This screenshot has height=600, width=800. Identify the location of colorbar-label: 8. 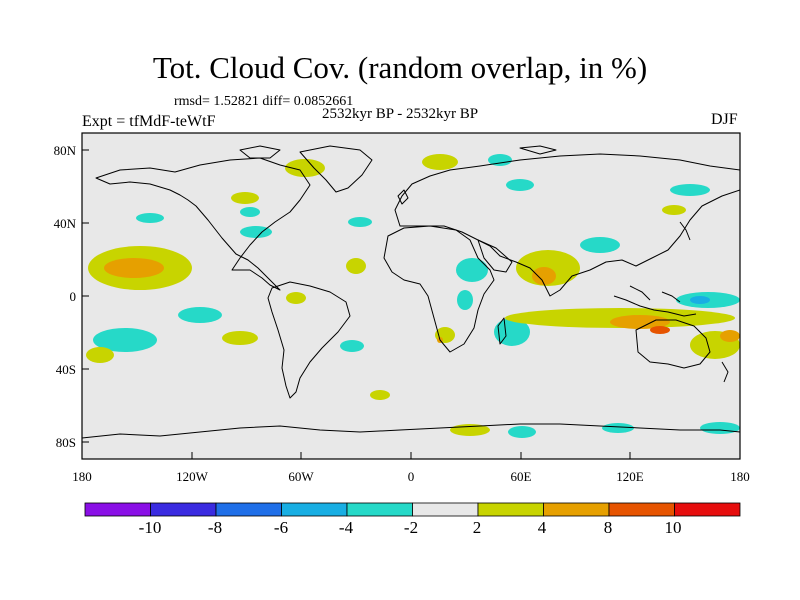
(608, 527).